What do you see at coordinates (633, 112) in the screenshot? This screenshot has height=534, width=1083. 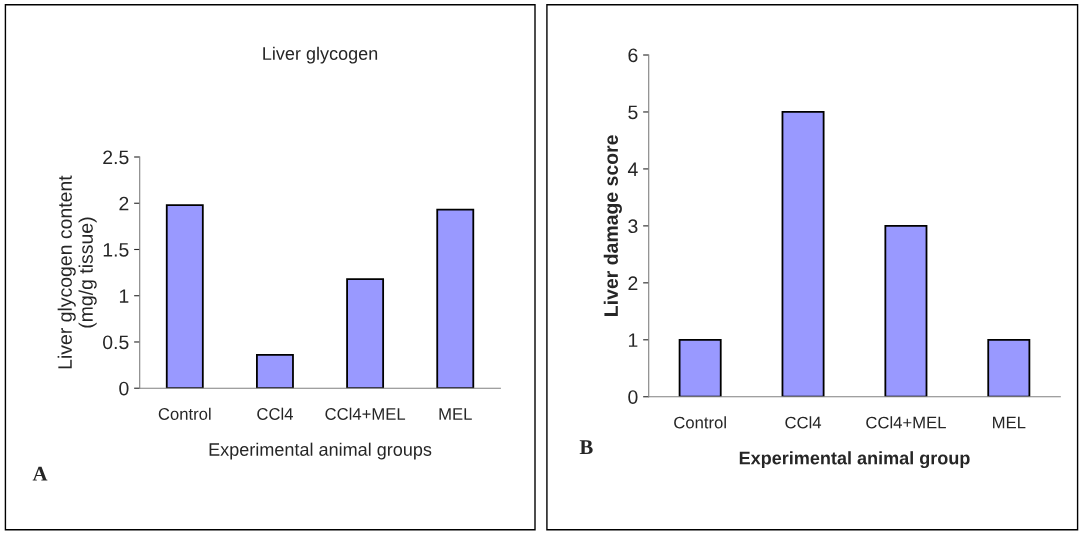 I see `y-tick-label: 5` at bounding box center [633, 112].